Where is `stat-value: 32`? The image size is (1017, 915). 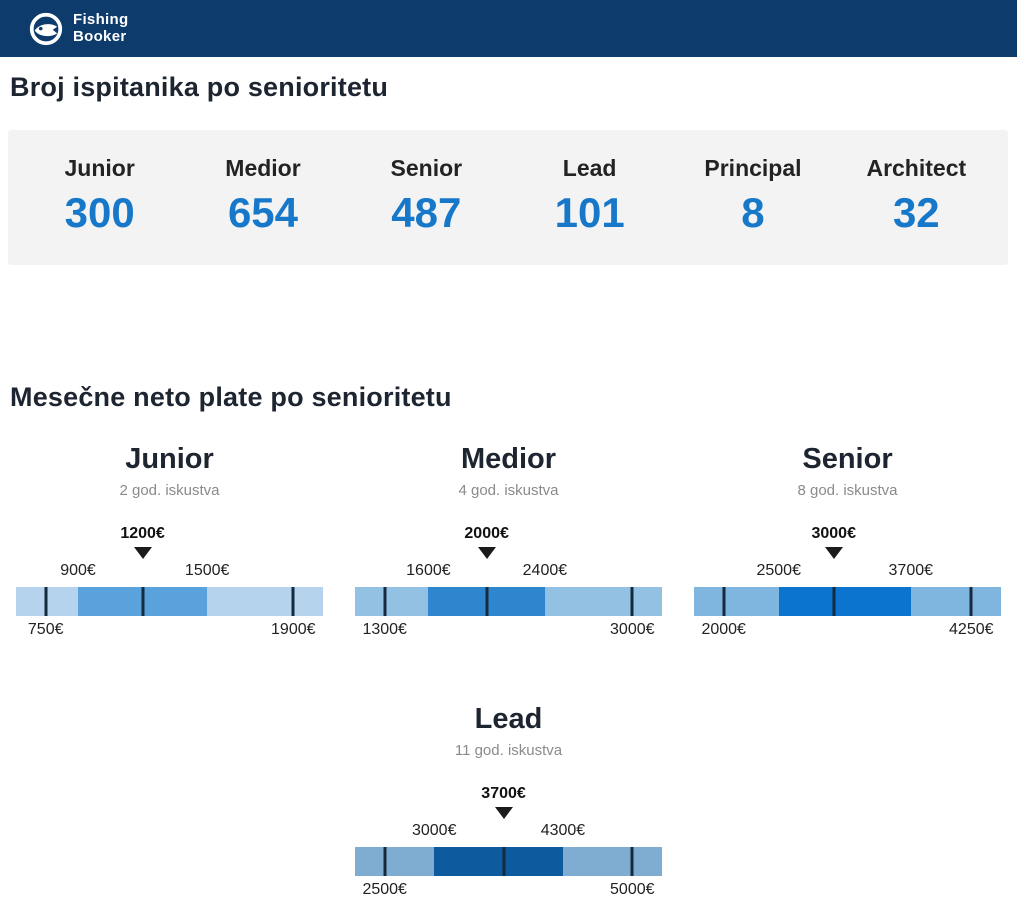 stat-value: 32 is located at coordinates (916, 212).